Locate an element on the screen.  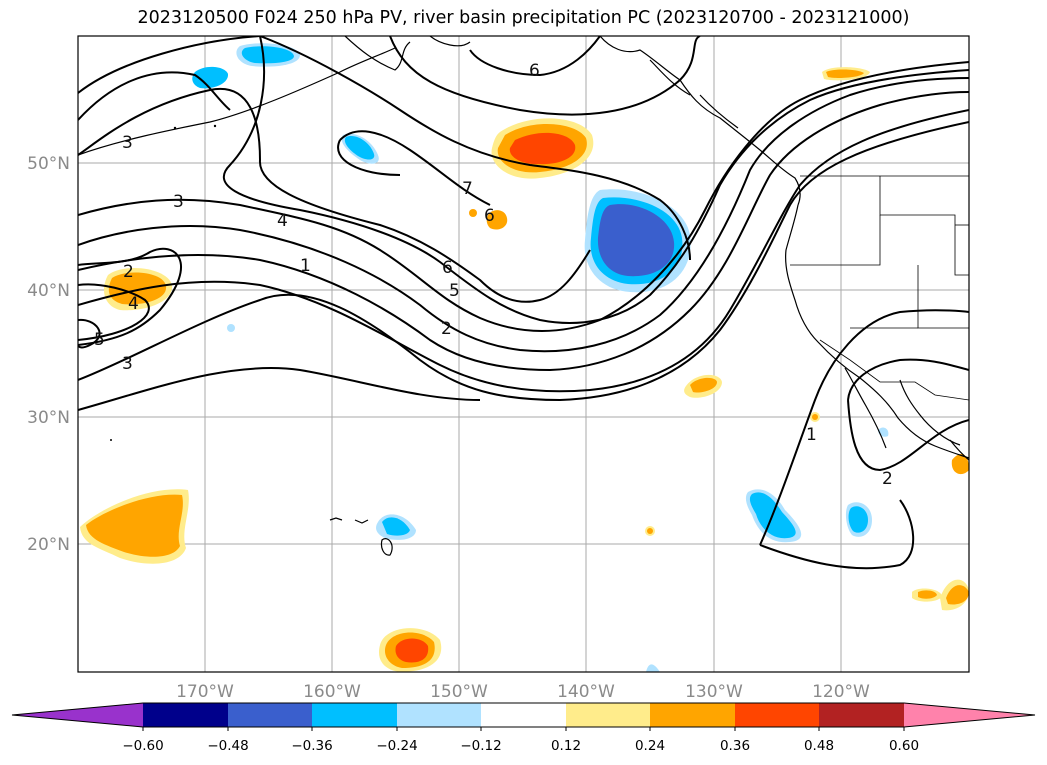
lon-label: 170°W is located at coordinates (205, 692).